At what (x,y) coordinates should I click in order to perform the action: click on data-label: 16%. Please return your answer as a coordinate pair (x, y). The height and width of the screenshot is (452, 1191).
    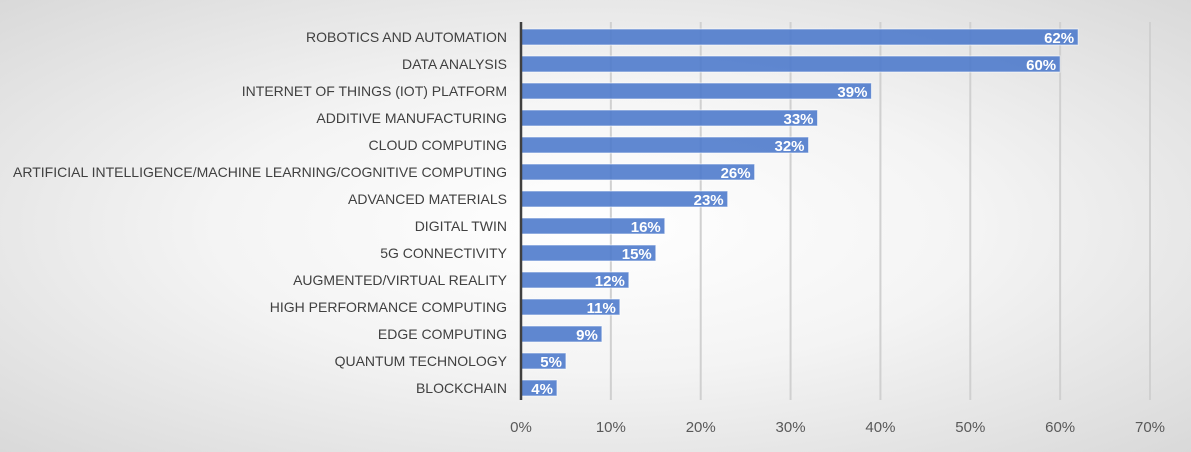
    Looking at the image, I should click on (646, 227).